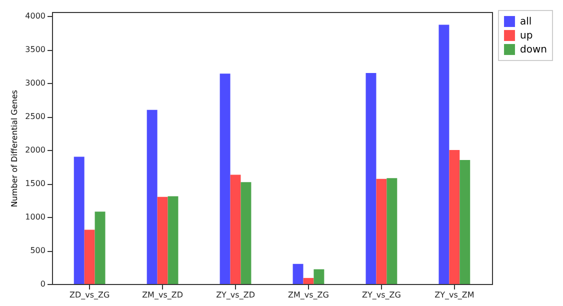 The height and width of the screenshot is (306, 563). I want to click on y-tick-label: 3500, so click(35, 49).